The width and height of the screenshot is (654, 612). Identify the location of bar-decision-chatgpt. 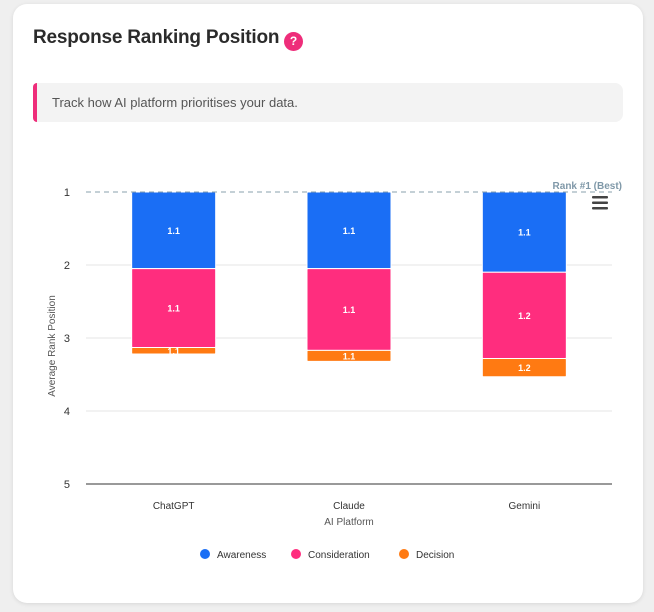
(174, 350).